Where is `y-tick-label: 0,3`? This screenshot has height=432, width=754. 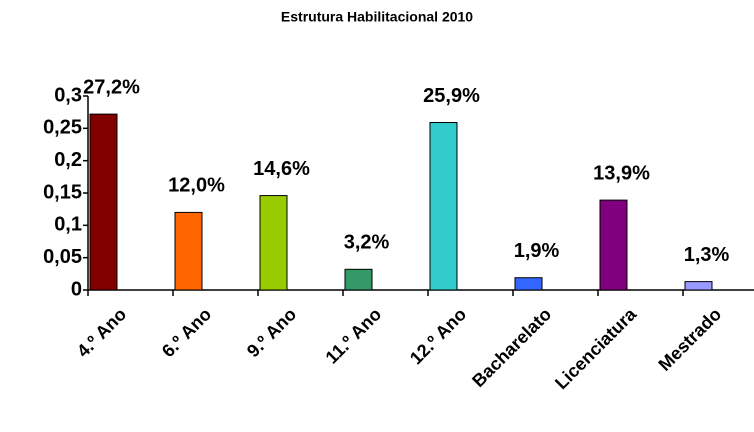
y-tick-label: 0,3 is located at coordinates (68, 95).